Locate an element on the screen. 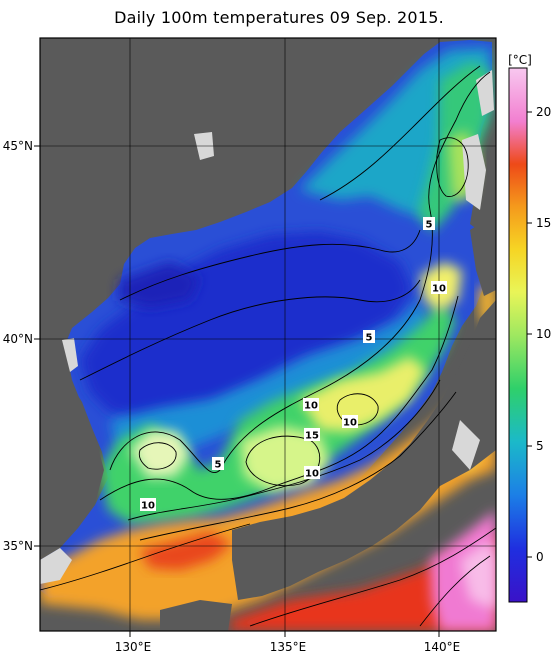  mid-teal-band is located at coordinates (270, 378).